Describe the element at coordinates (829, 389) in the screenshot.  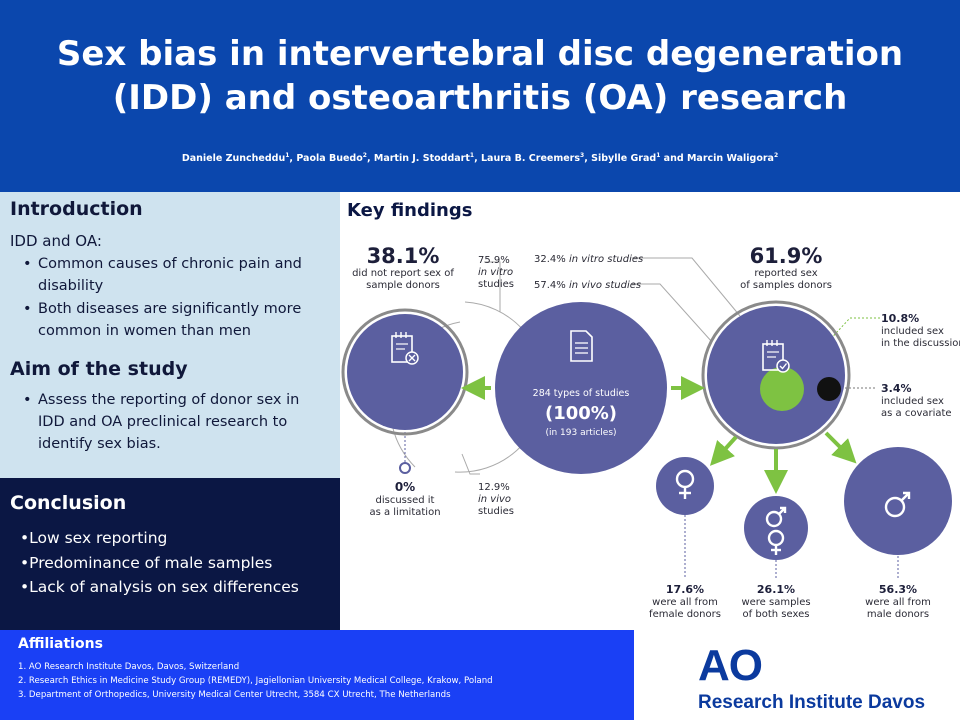
I see `covariate-dot` at that location.